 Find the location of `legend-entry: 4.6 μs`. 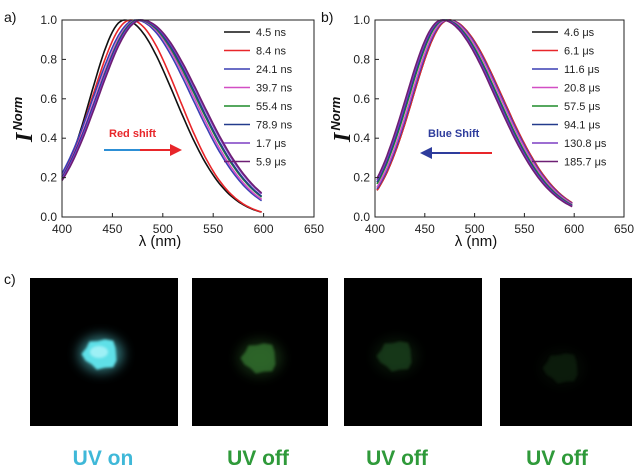

legend-entry: 4.6 μs is located at coordinates (579, 33).